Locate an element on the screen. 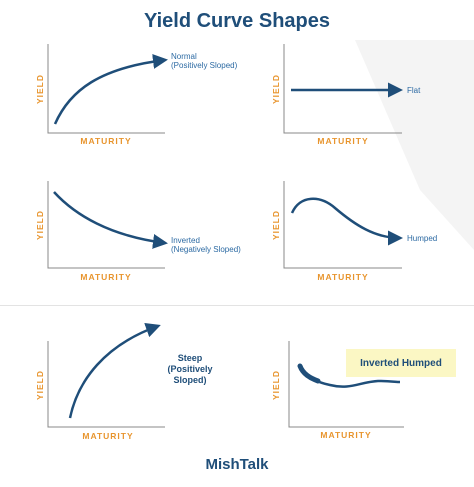 The width and height of the screenshot is (474, 487). humped-curve is located at coordinates (346, 221).